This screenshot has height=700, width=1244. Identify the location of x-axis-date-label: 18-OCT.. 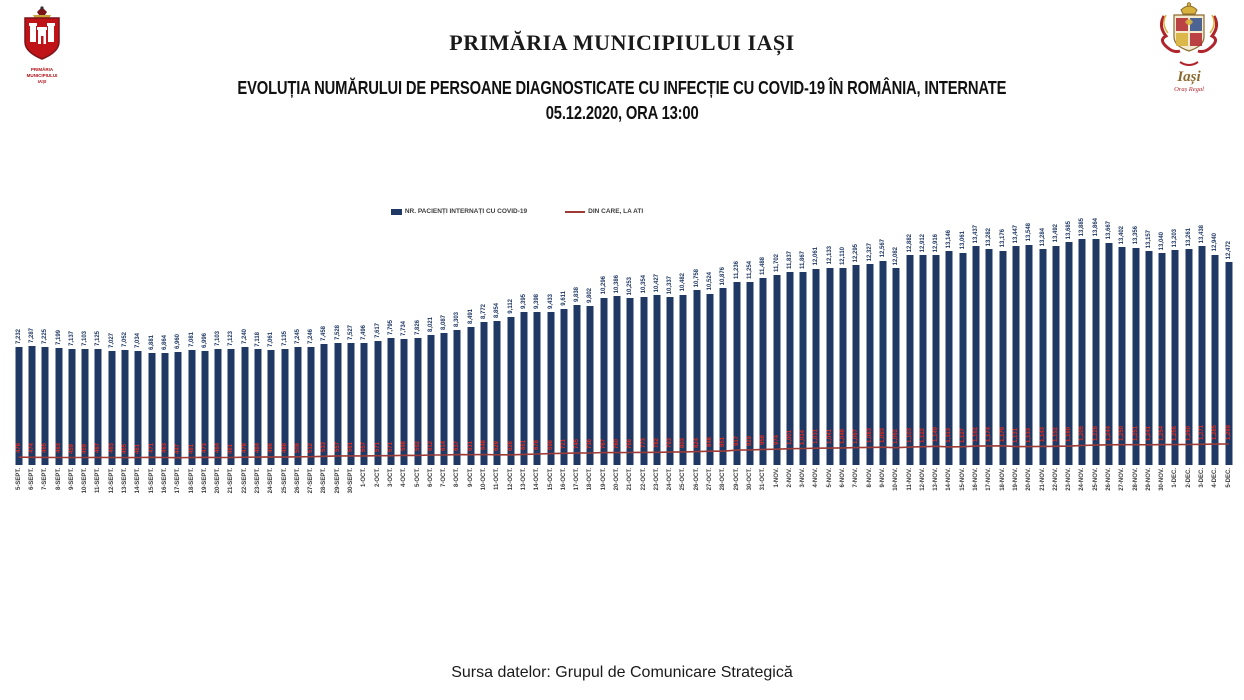
(590, 479).